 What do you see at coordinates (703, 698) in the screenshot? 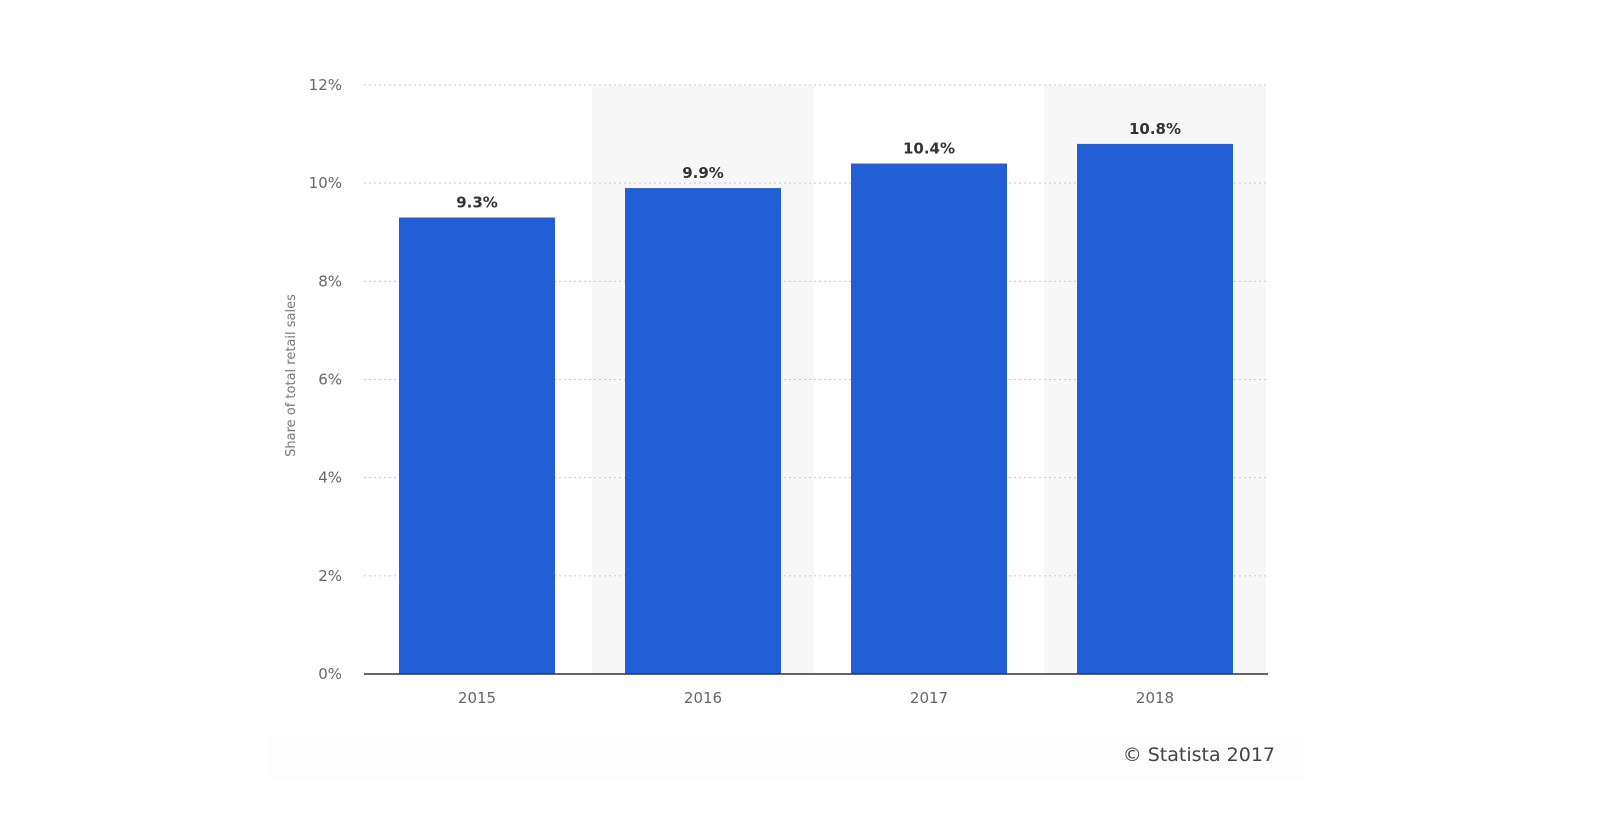
I see `x-tick-label: 2016` at bounding box center [703, 698].